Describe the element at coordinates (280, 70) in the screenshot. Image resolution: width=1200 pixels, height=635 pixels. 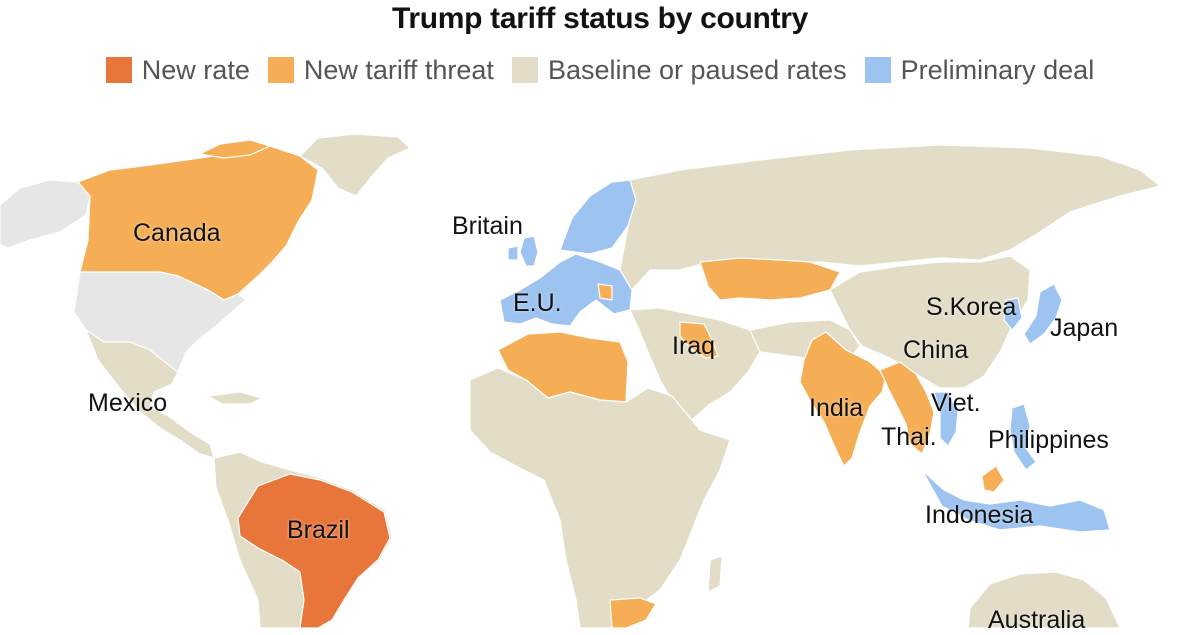
I see `legend-swatch-new-tariff-threat` at that location.